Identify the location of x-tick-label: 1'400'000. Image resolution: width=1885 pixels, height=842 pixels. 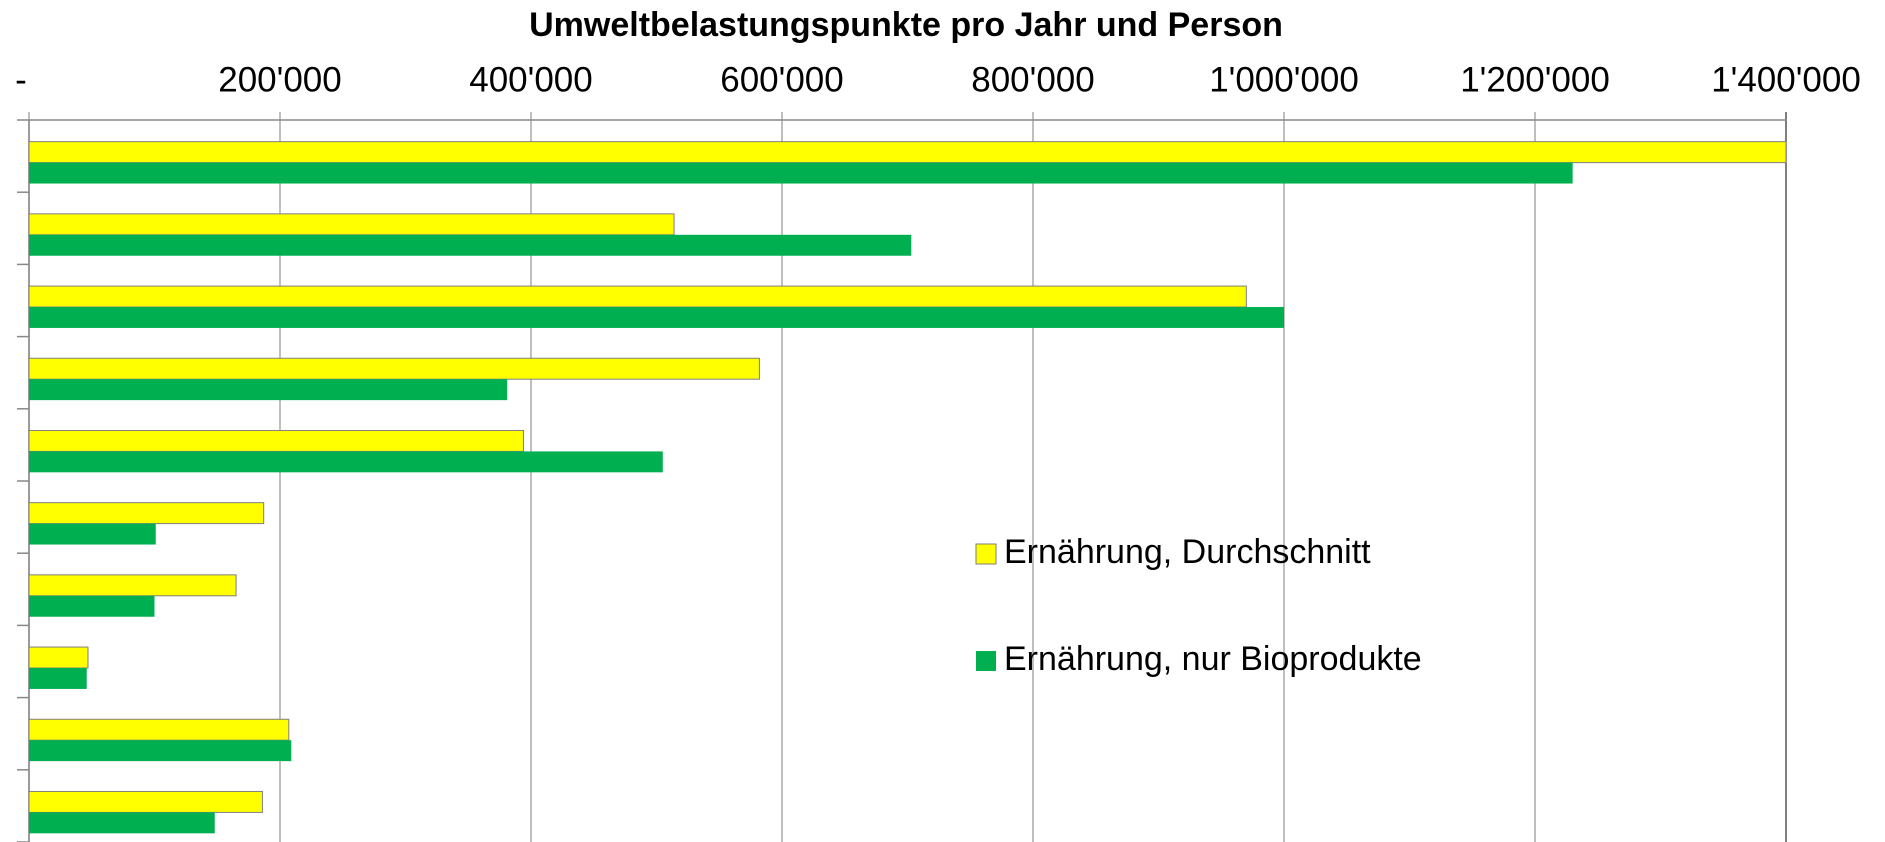
(1786, 79).